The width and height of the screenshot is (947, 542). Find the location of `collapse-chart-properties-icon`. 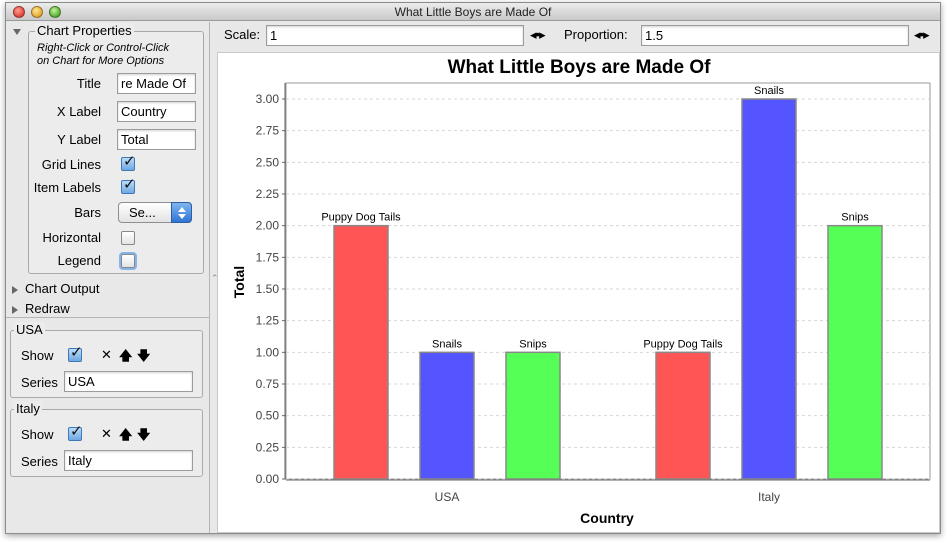

collapse-chart-properties-icon is located at coordinates (17, 32).